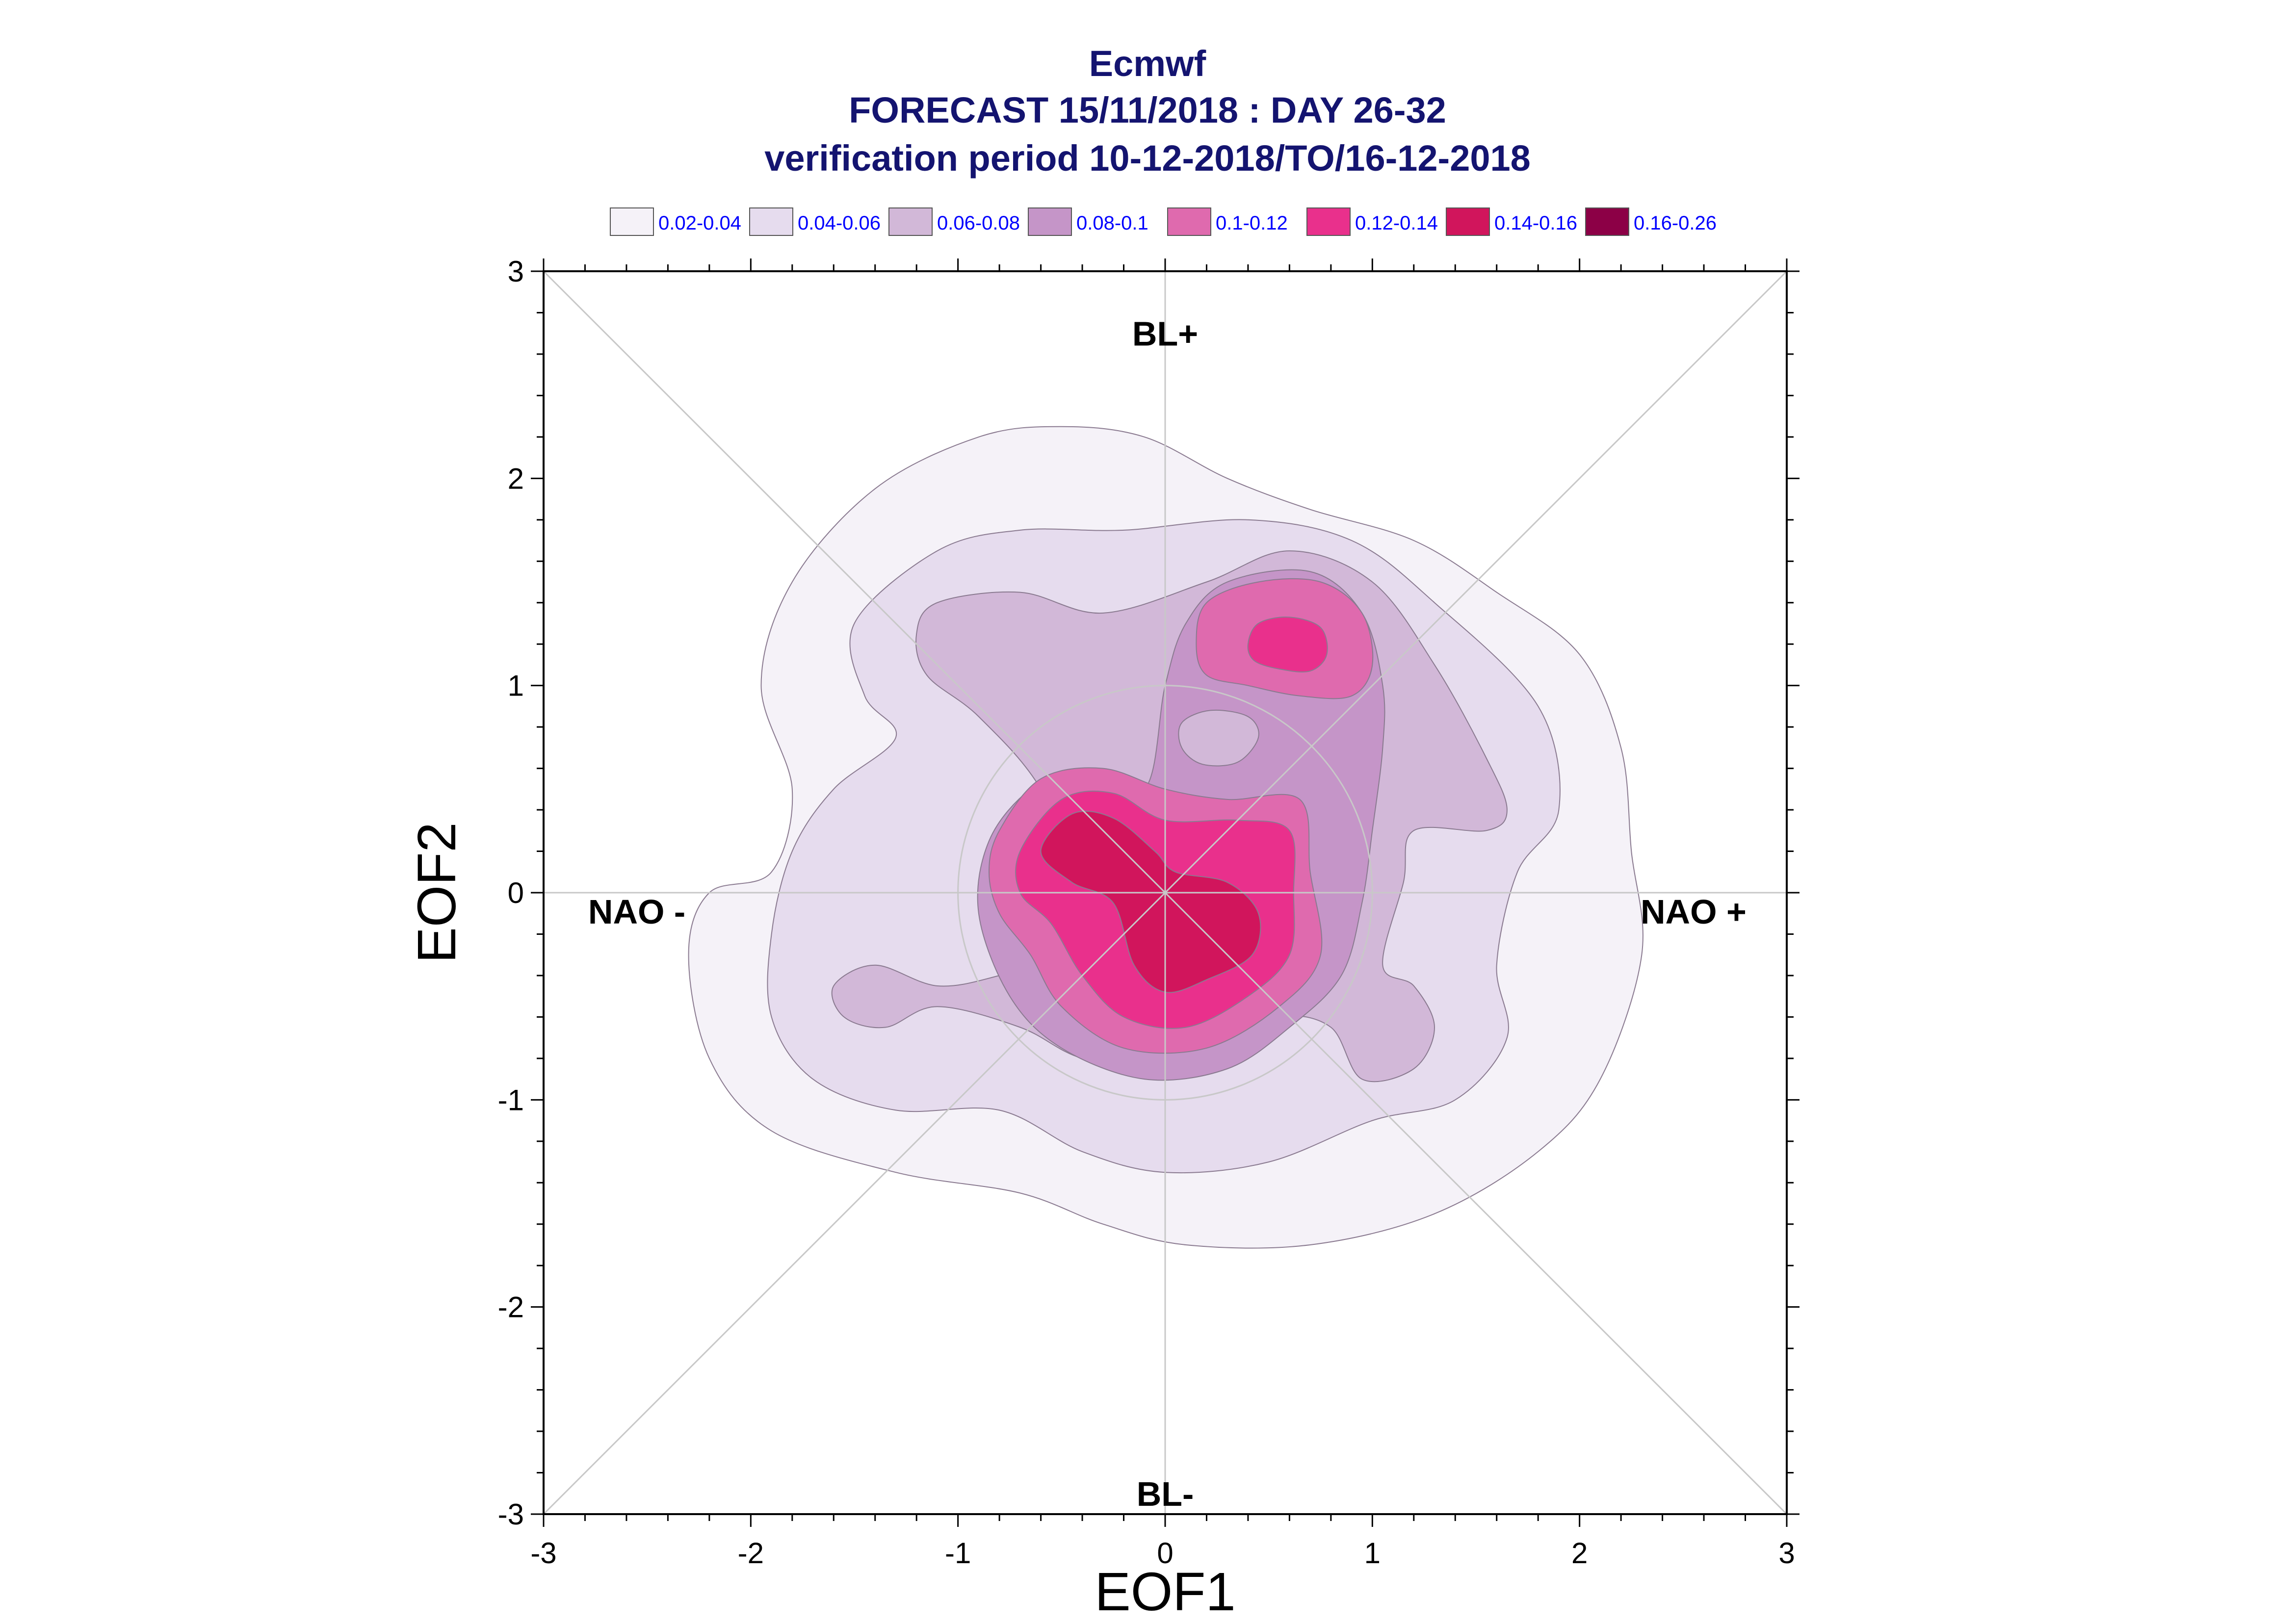  I want to click on x-tick-label: 0, so click(1165, 1553).